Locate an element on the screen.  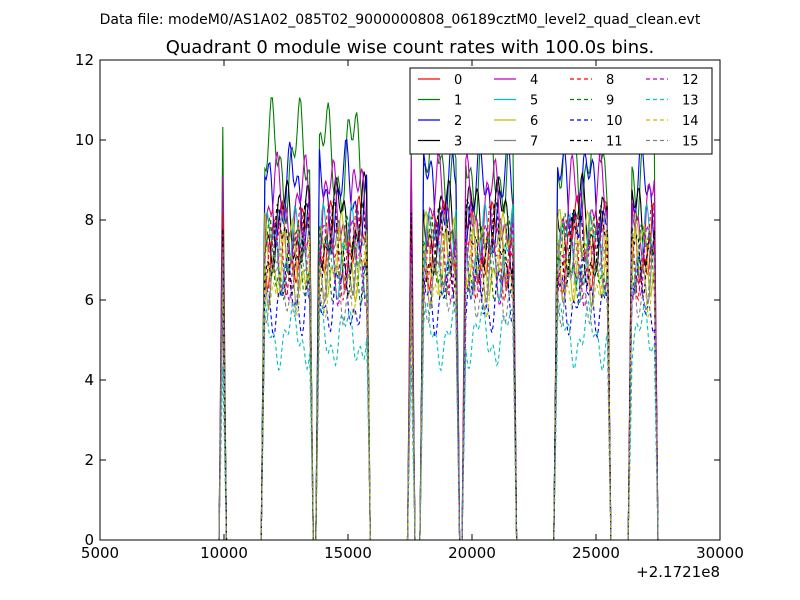
legend-label-14: 14 is located at coordinates (690, 121).